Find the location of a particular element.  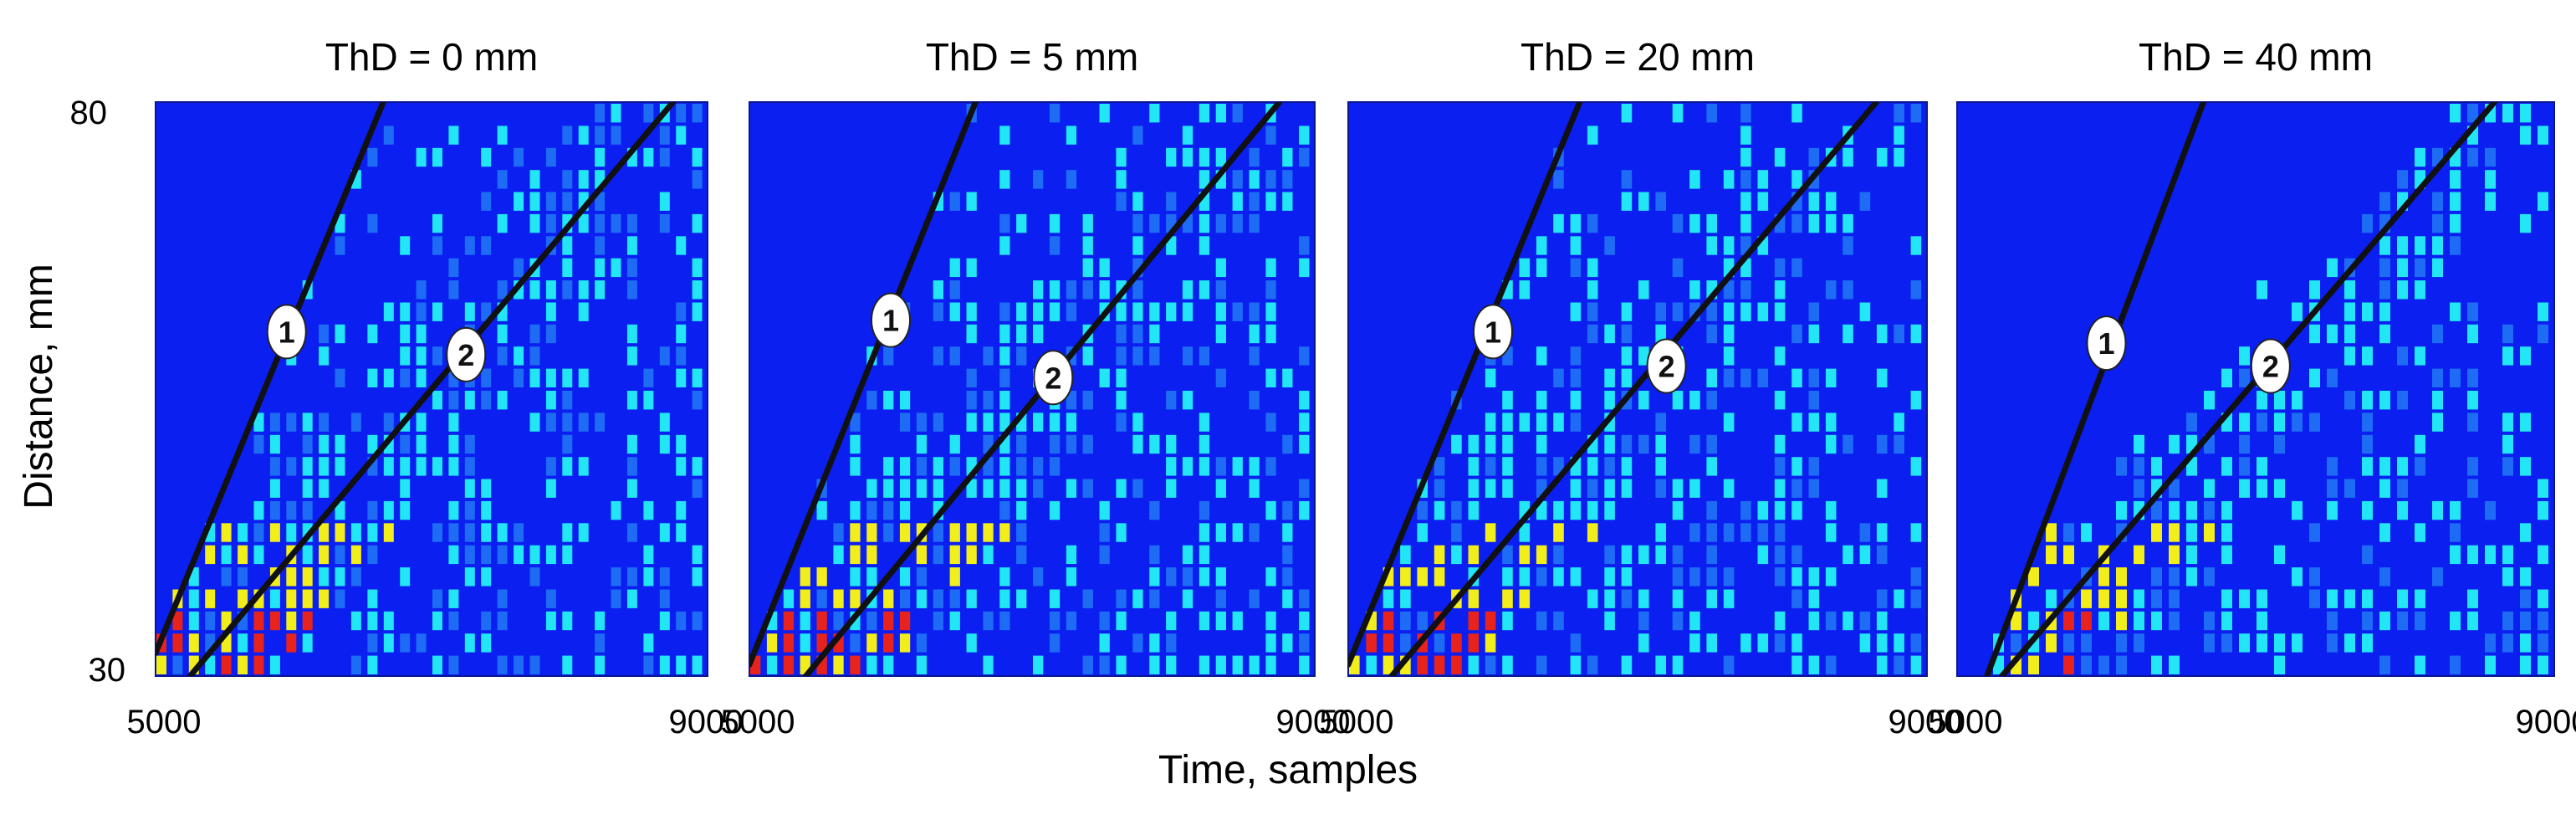

arrival-lines is located at coordinates (1613, 389).